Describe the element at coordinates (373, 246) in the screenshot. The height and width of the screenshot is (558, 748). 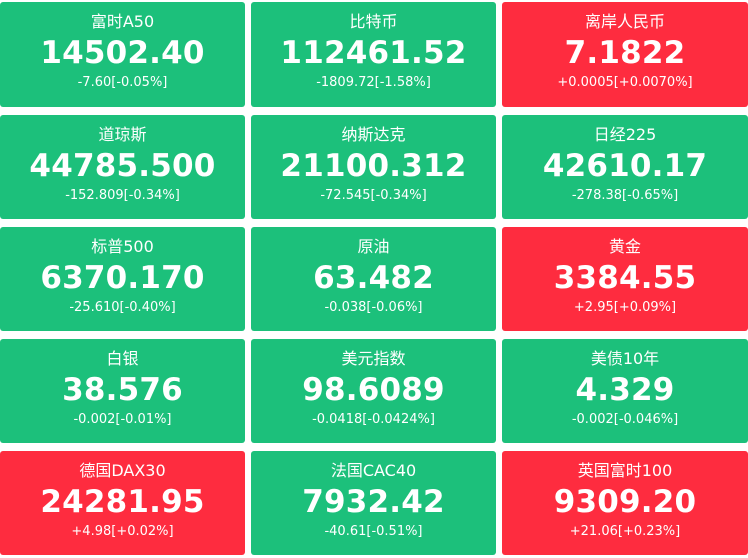
I see `quote-name: 原油` at that location.